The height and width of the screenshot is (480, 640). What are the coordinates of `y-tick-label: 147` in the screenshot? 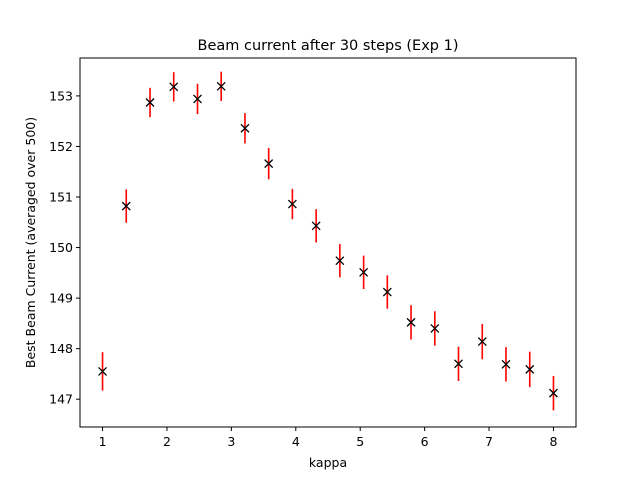 It's located at (61, 399).